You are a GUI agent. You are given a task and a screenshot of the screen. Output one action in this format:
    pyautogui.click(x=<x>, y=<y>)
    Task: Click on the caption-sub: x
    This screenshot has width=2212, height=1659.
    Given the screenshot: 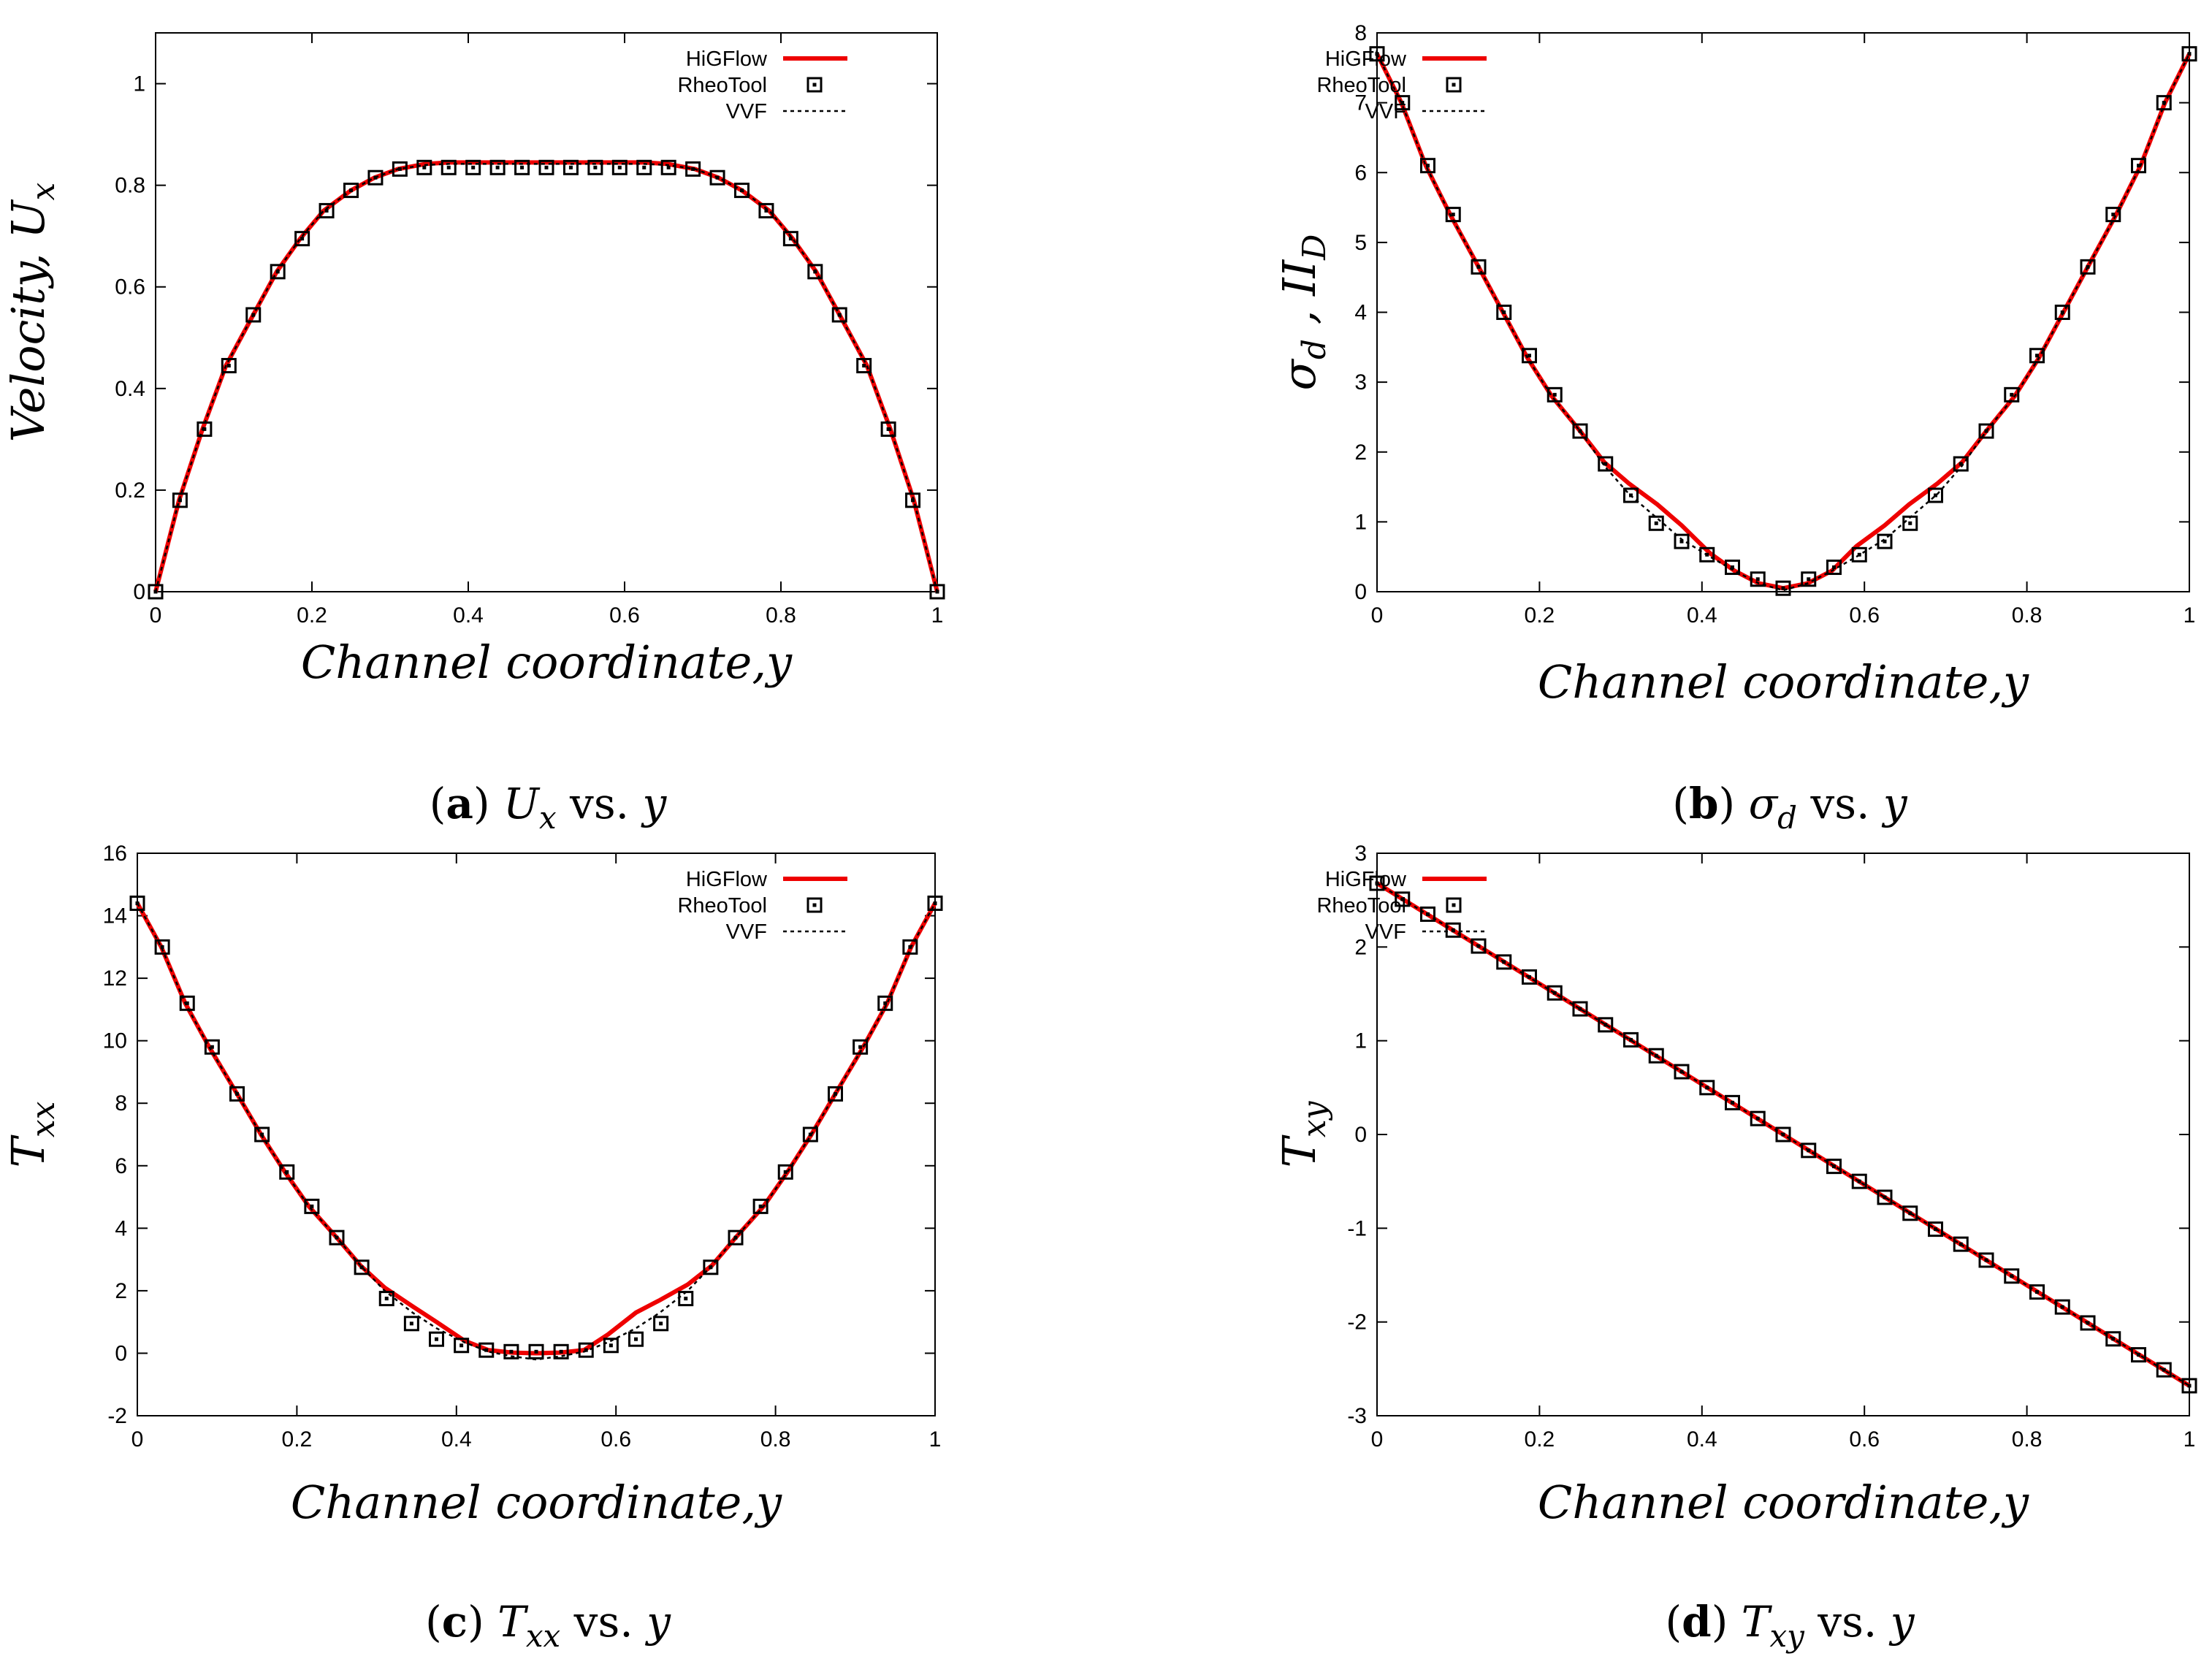 What is the action you would take?
    pyautogui.click(x=548, y=818)
    